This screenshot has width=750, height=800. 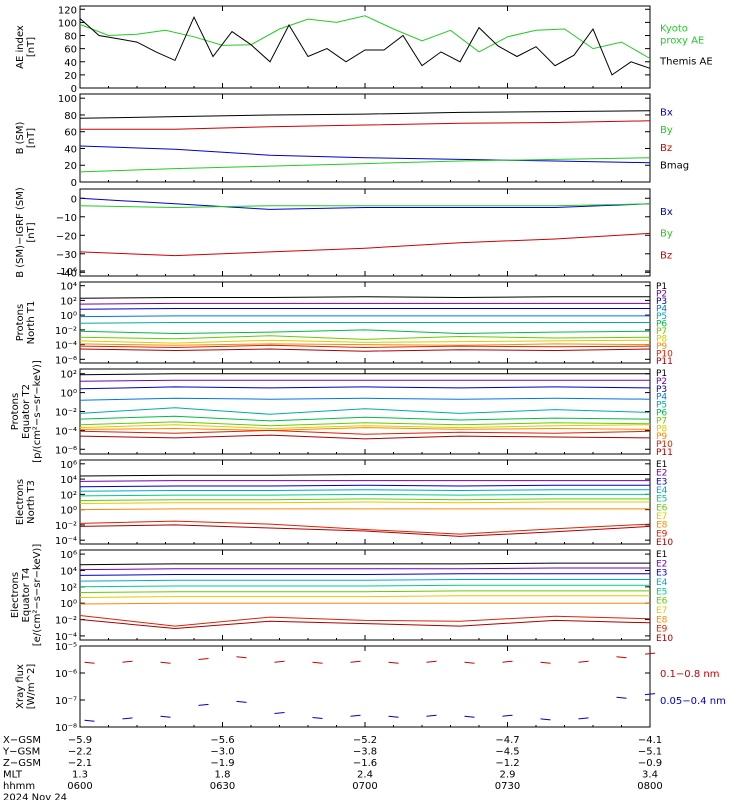 I want to click on series-line-bx, so click(x=365, y=154).